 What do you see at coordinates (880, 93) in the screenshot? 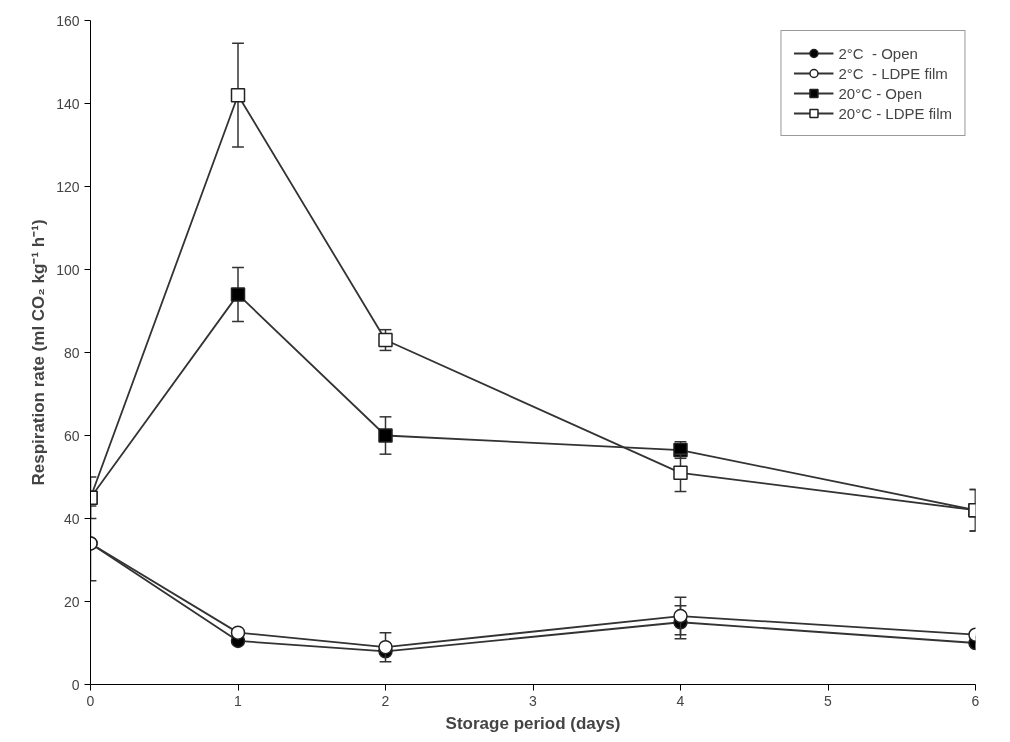
I see `legend-label: 20°C - Open` at bounding box center [880, 93].